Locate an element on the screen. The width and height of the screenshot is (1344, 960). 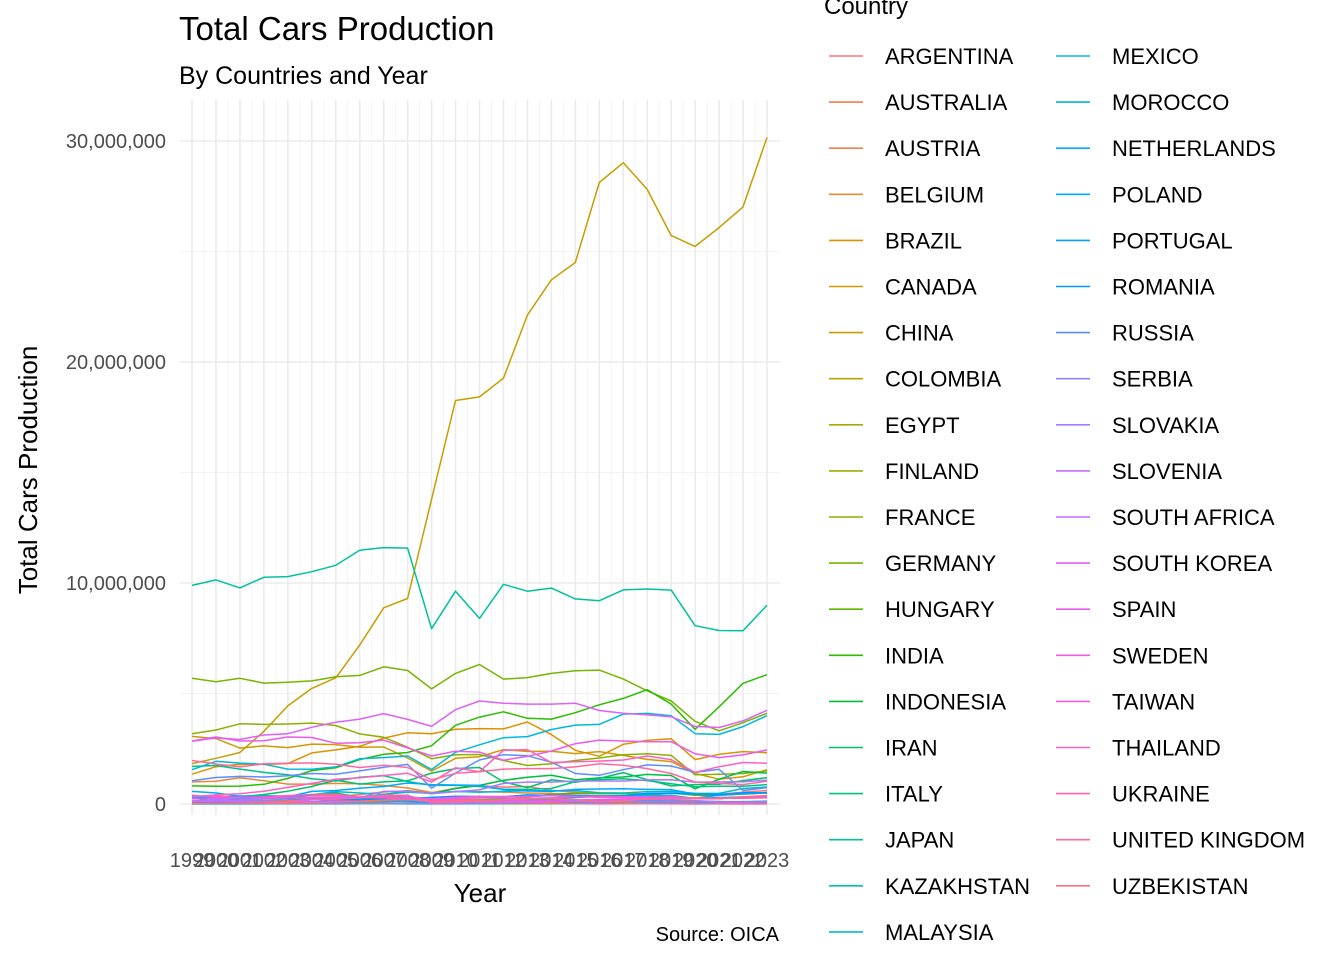
legend-item: TAIWAN is located at coordinates (1125, 701).